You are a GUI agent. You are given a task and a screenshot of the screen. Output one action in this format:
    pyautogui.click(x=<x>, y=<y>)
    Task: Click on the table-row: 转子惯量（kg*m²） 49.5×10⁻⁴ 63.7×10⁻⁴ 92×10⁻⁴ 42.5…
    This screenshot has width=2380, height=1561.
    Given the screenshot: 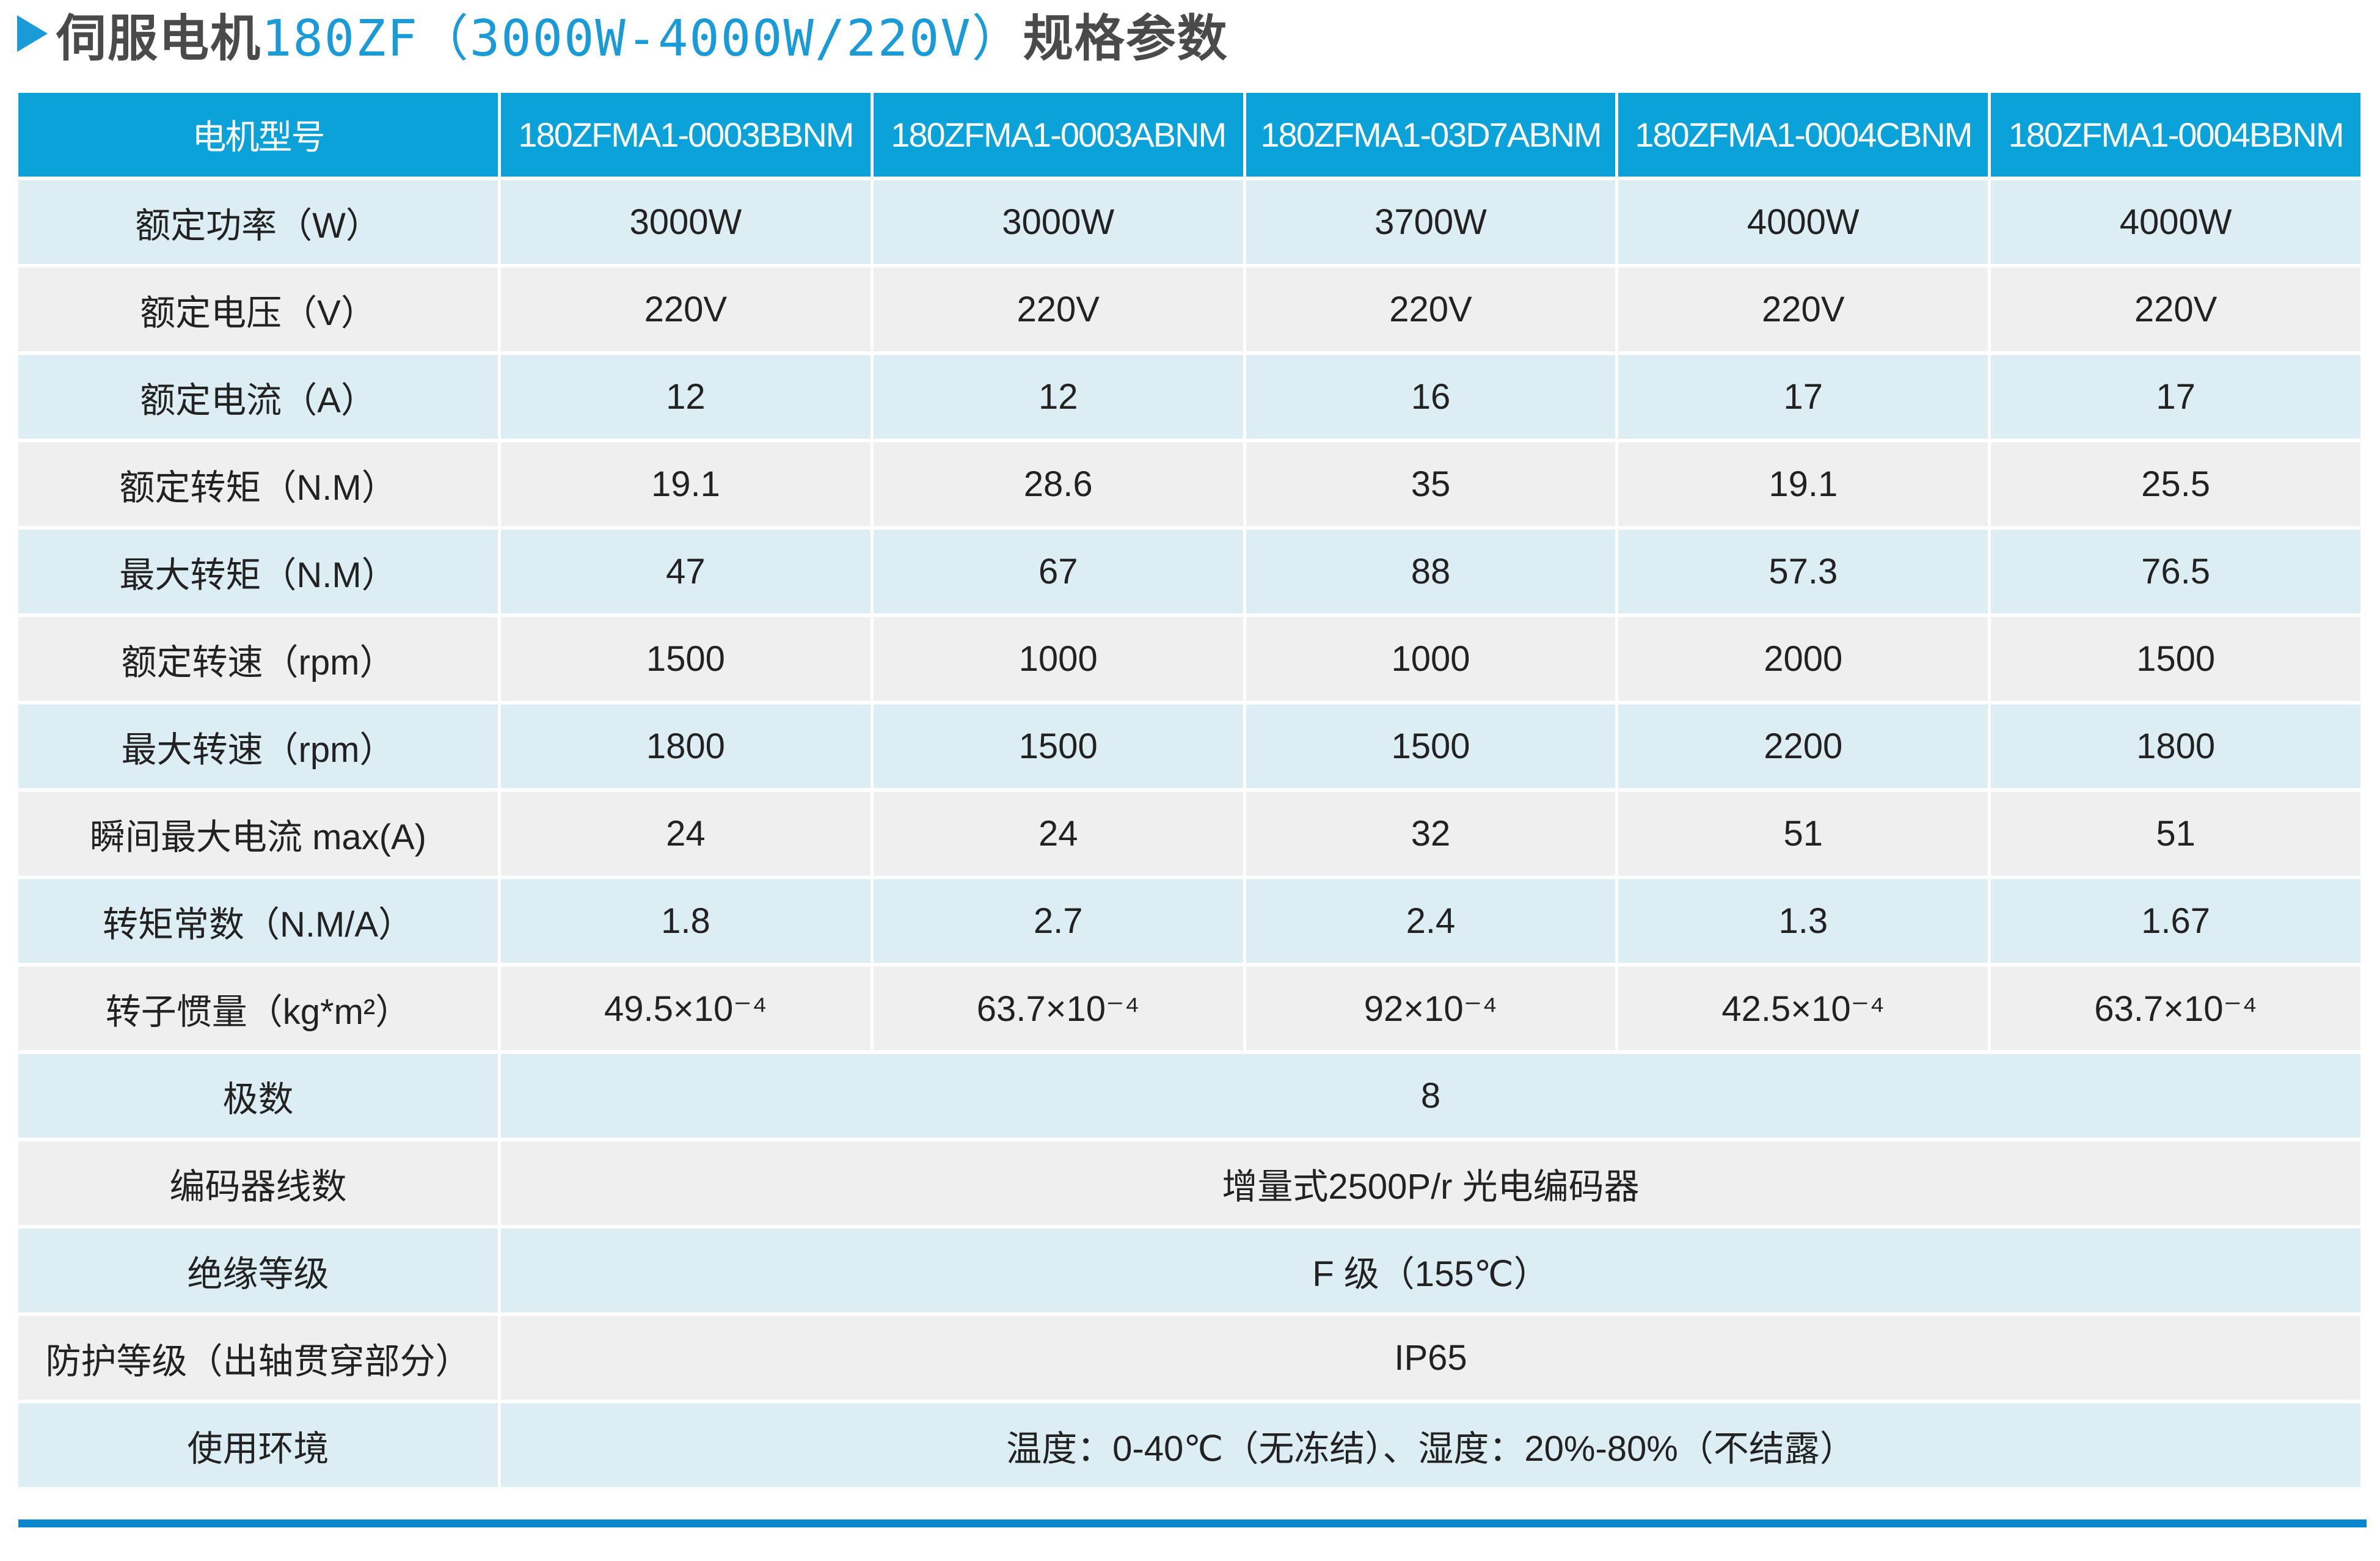 What is the action you would take?
    pyautogui.click(x=1189, y=1009)
    